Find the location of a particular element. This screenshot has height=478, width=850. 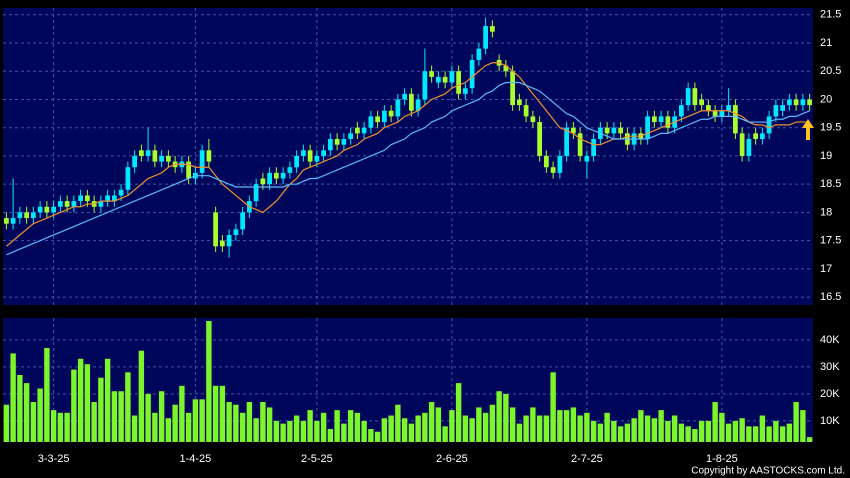

x-tick-label: 2-5-25 is located at coordinates (317, 459).